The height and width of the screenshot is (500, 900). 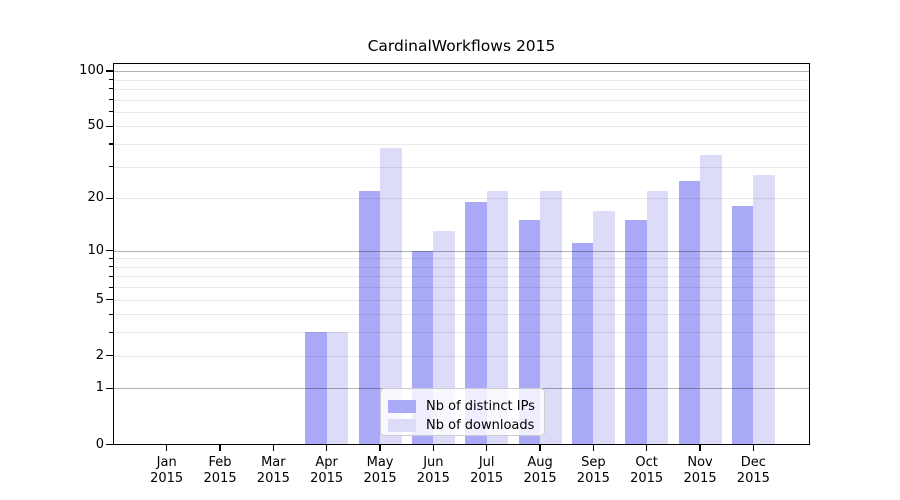 What do you see at coordinates (380, 470) in the screenshot?
I see `x-tick-label-may-2015: May 2015` at bounding box center [380, 470].